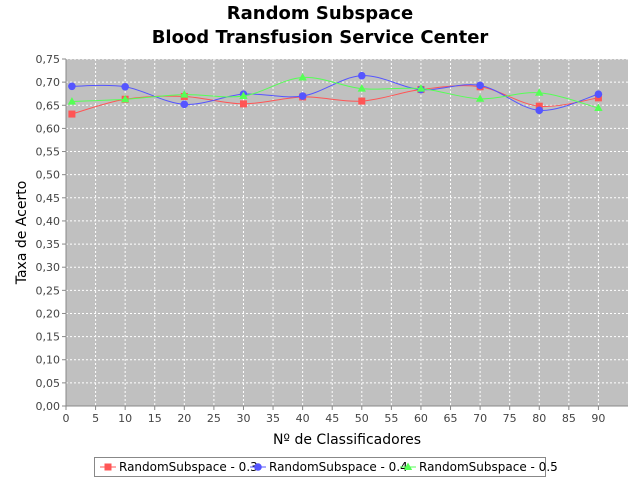  Describe the element at coordinates (48, 313) in the screenshot. I see `y-tick-label: 0,20` at that location.